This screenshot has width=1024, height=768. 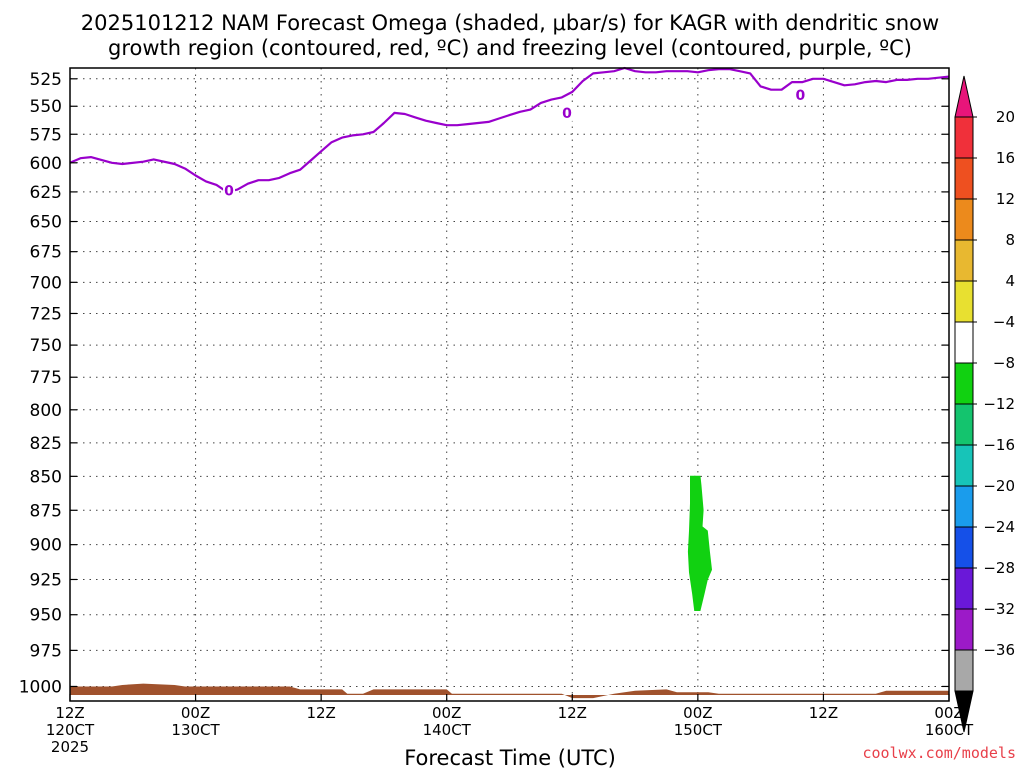 I want to click on colorbar-label: −28, so click(x=999, y=568).